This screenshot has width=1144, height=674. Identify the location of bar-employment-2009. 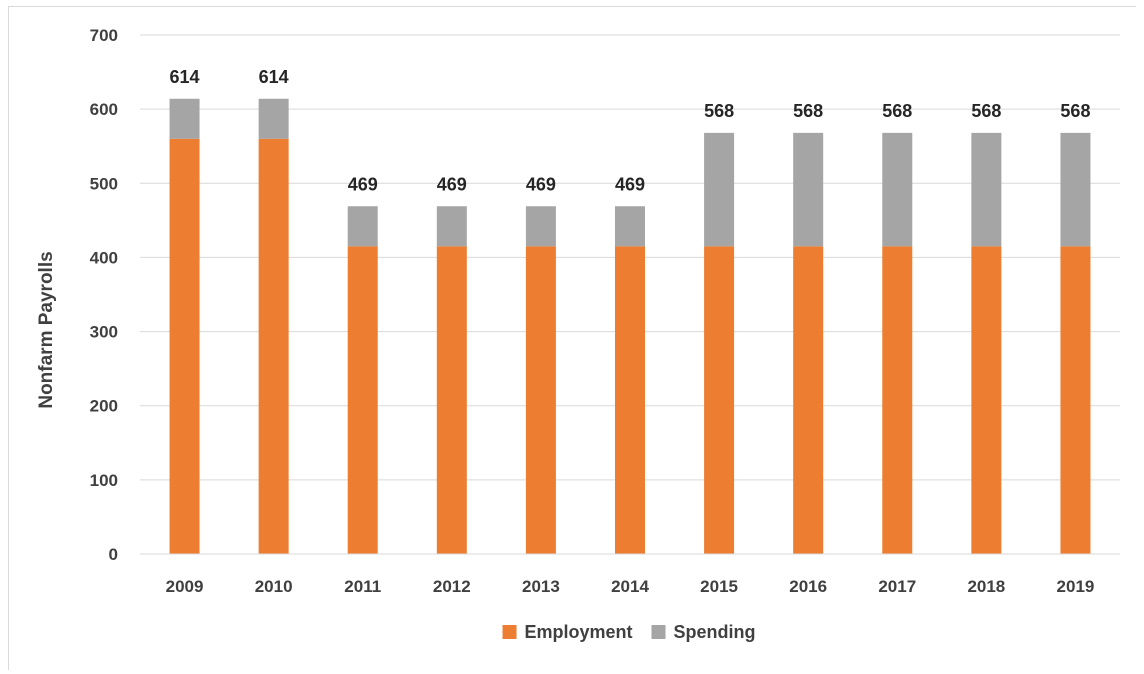
(184, 346).